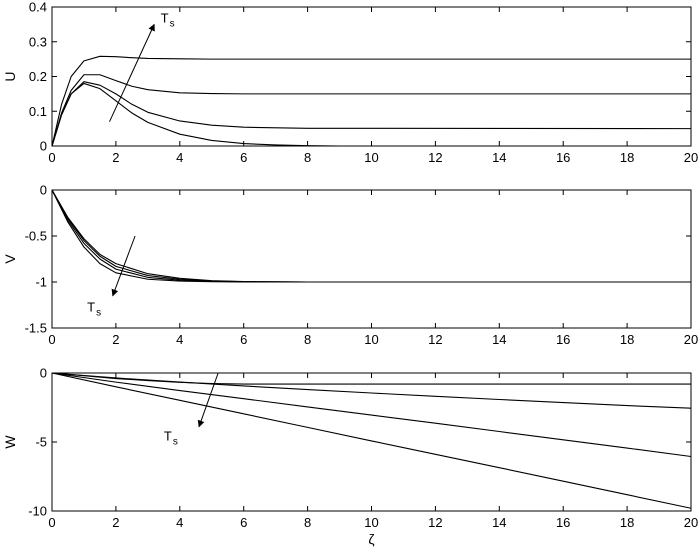 The height and width of the screenshot is (550, 700). Describe the element at coordinates (37, 511) in the screenshot. I see `y-tick-label-w: -10` at that location.